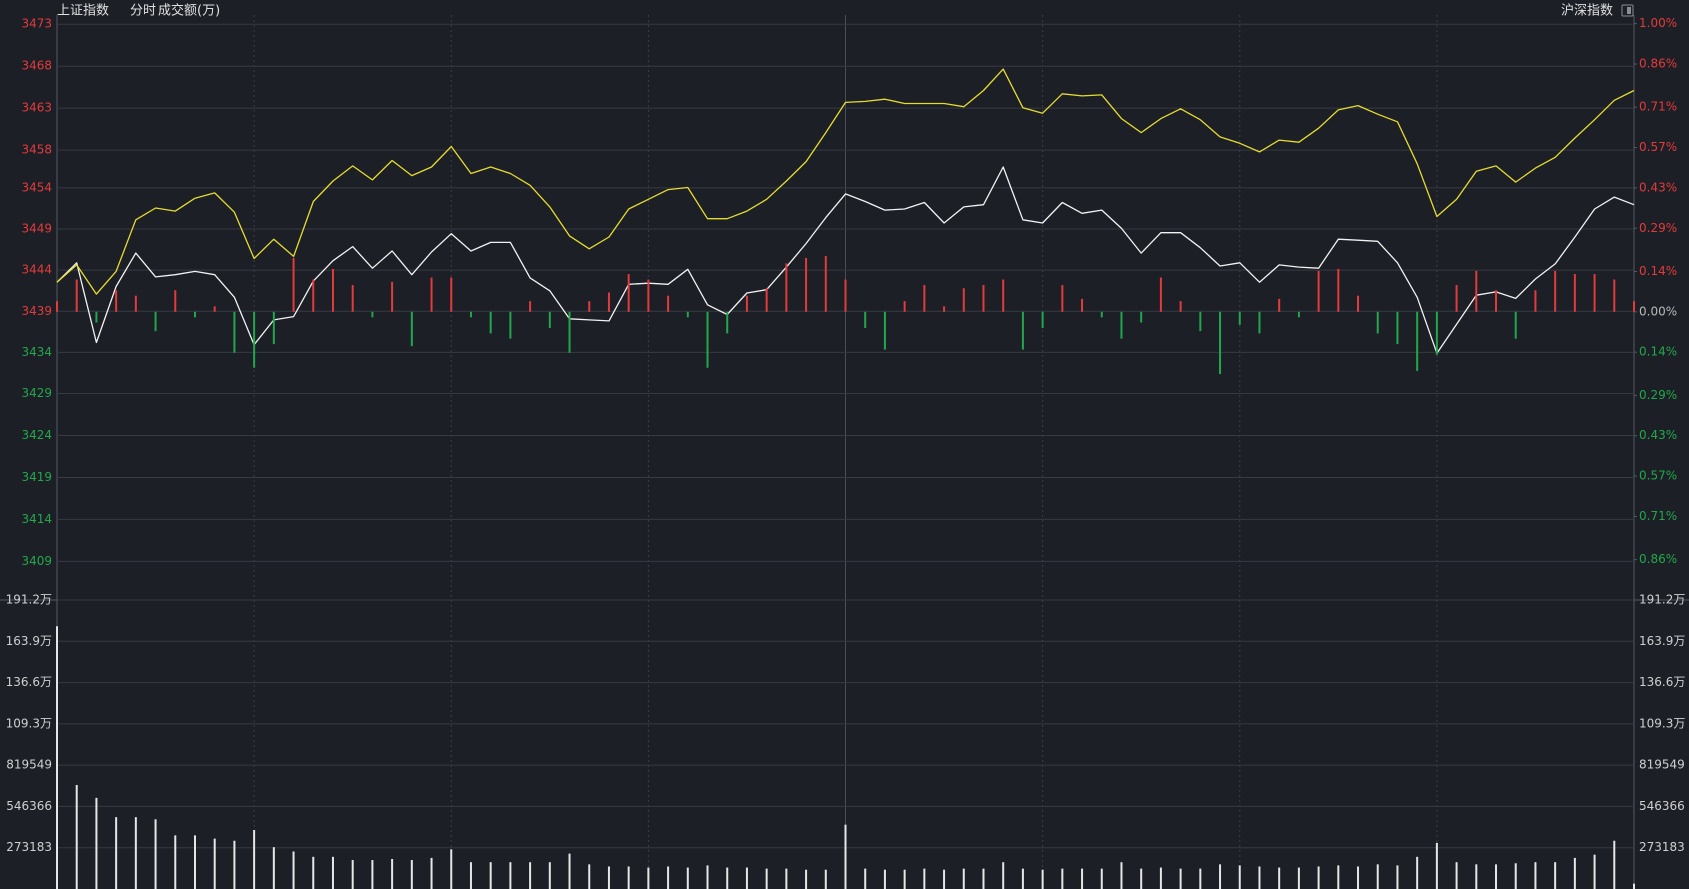 This screenshot has width=1689, height=889. What do you see at coordinates (1627, 10) in the screenshot?
I see `panel-toggle` at bounding box center [1627, 10].